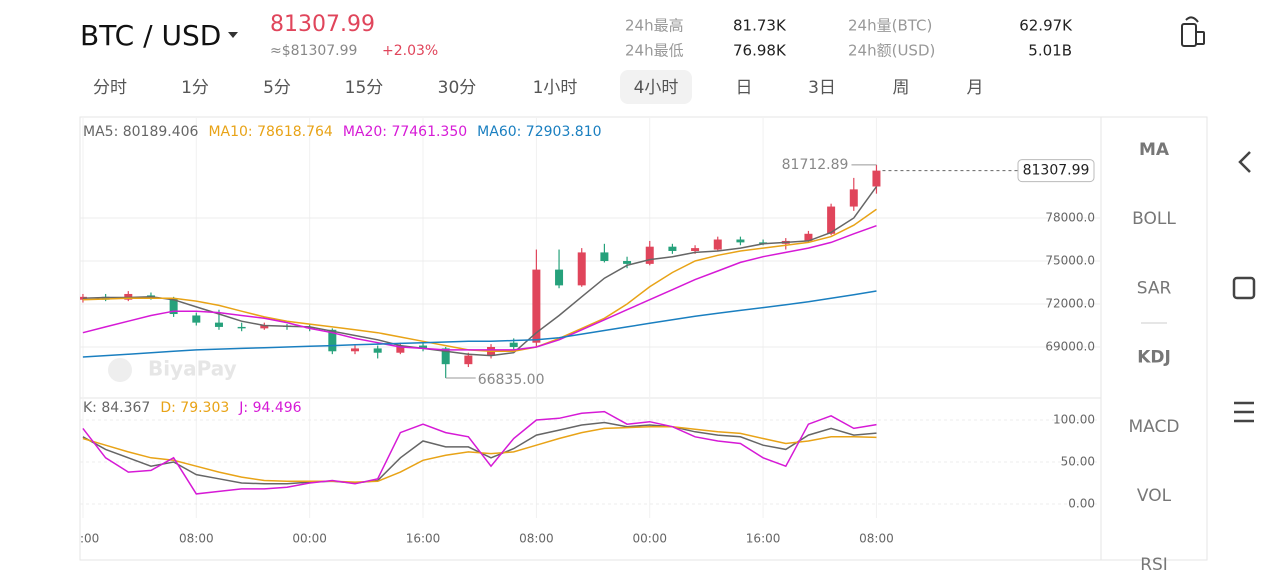 The width and height of the screenshot is (1280, 576). I want to click on last-price-label: 81307.99, so click(1056, 171).